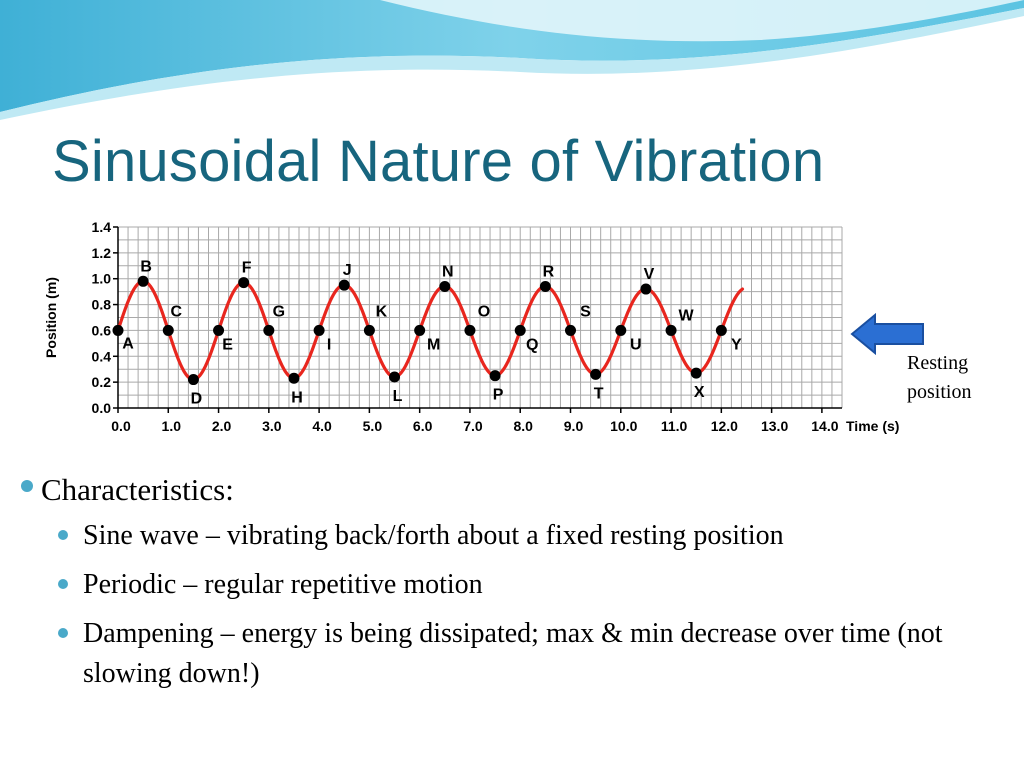 This screenshot has height=768, width=1024. What do you see at coordinates (448, 271) in the screenshot?
I see `point-label: N` at bounding box center [448, 271].